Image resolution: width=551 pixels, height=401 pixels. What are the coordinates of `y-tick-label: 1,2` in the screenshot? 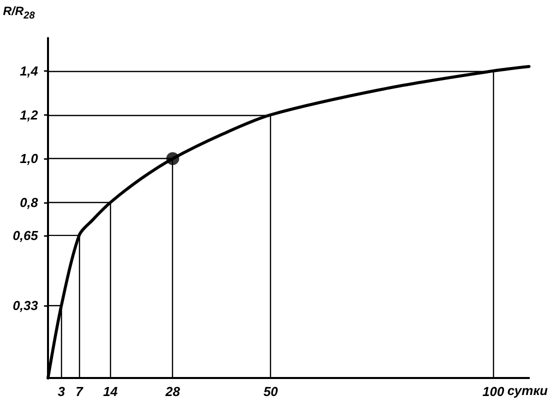 It's located at (29, 114).